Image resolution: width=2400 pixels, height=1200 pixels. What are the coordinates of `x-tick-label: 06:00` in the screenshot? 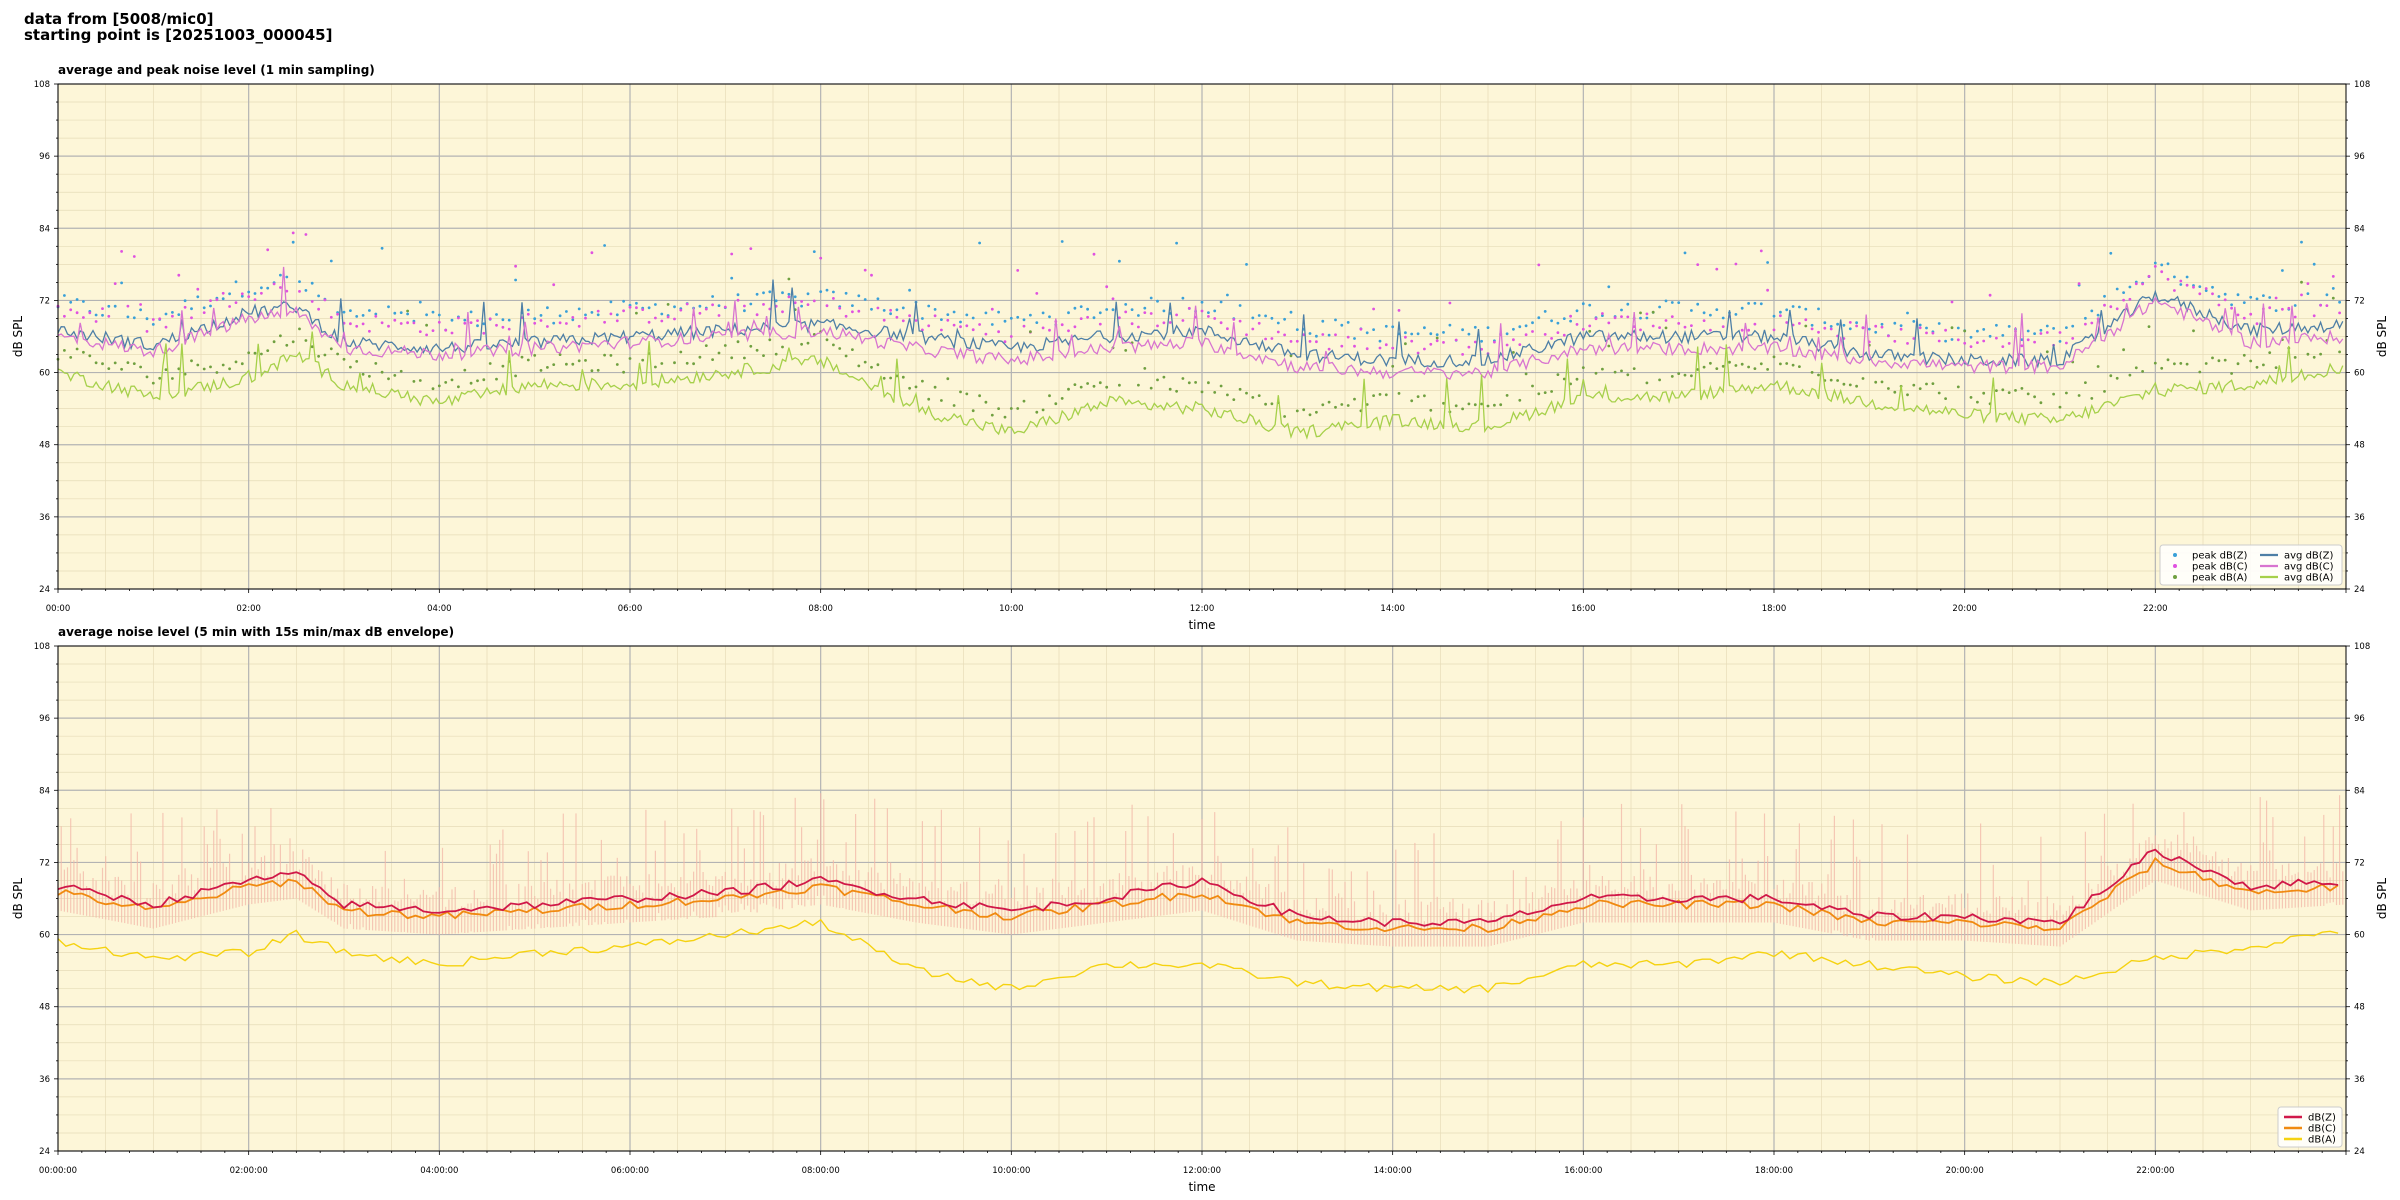 It's located at (630, 609).